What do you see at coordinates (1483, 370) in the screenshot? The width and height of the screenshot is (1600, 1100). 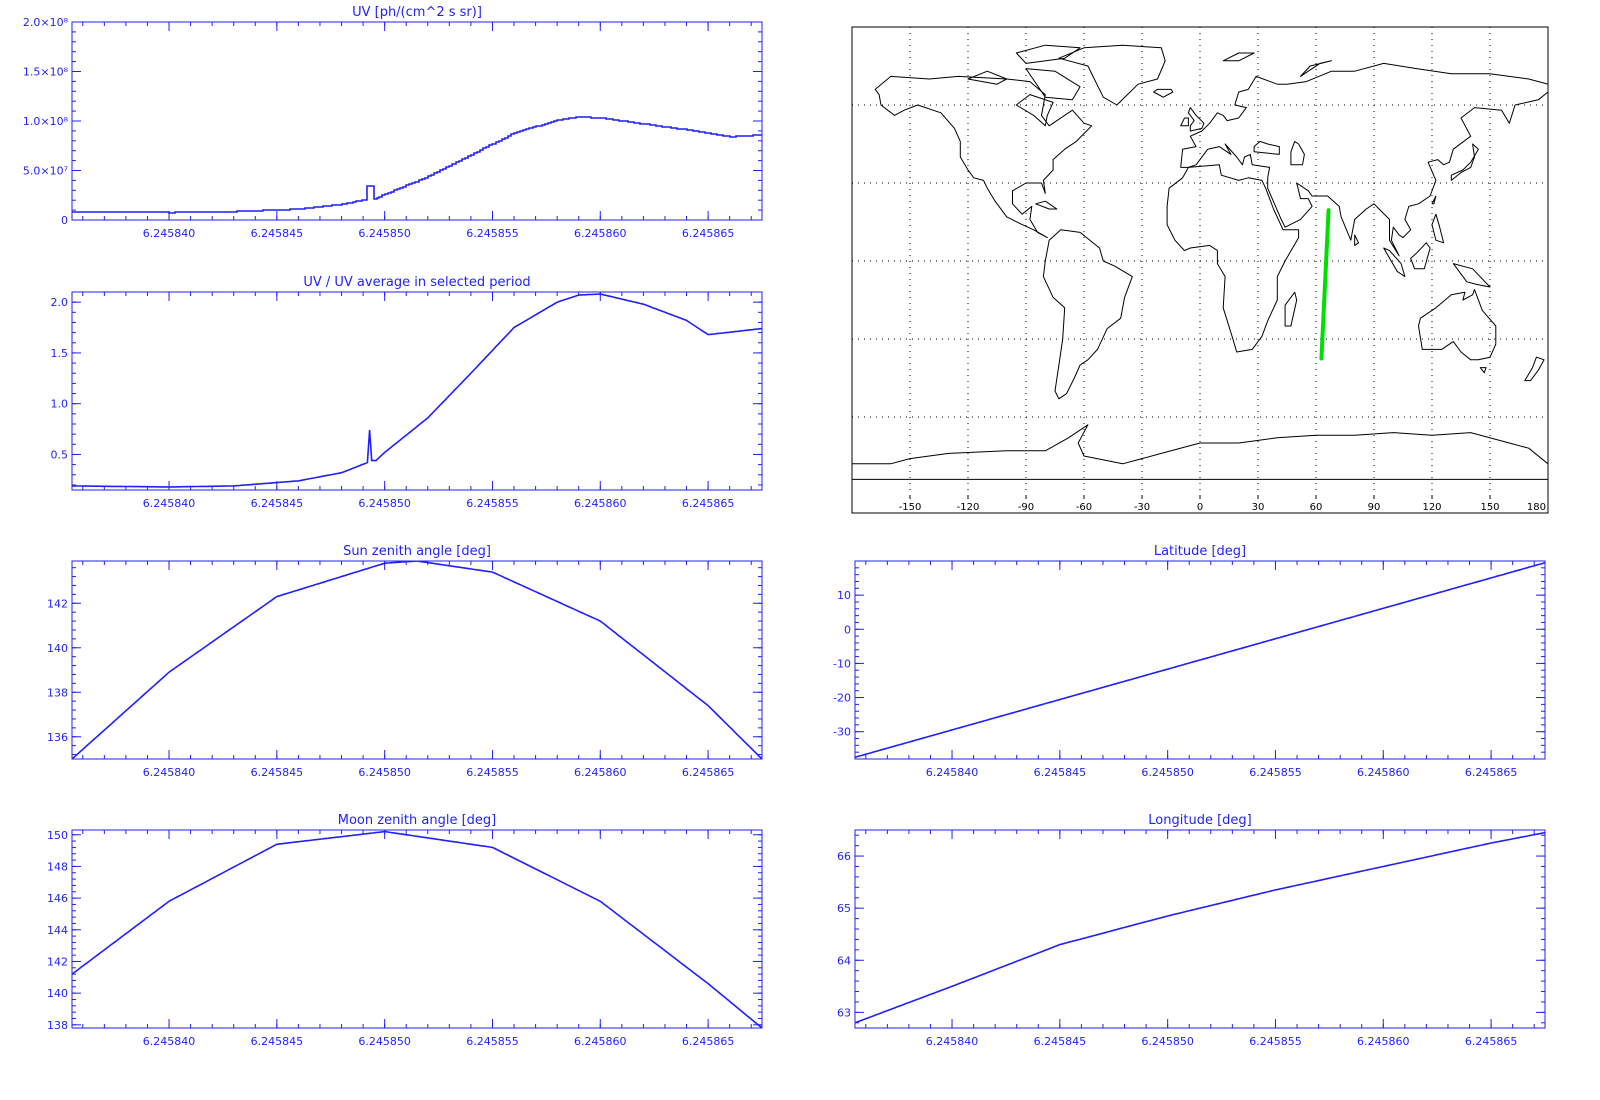 I see `coastline-tasmania` at bounding box center [1483, 370].